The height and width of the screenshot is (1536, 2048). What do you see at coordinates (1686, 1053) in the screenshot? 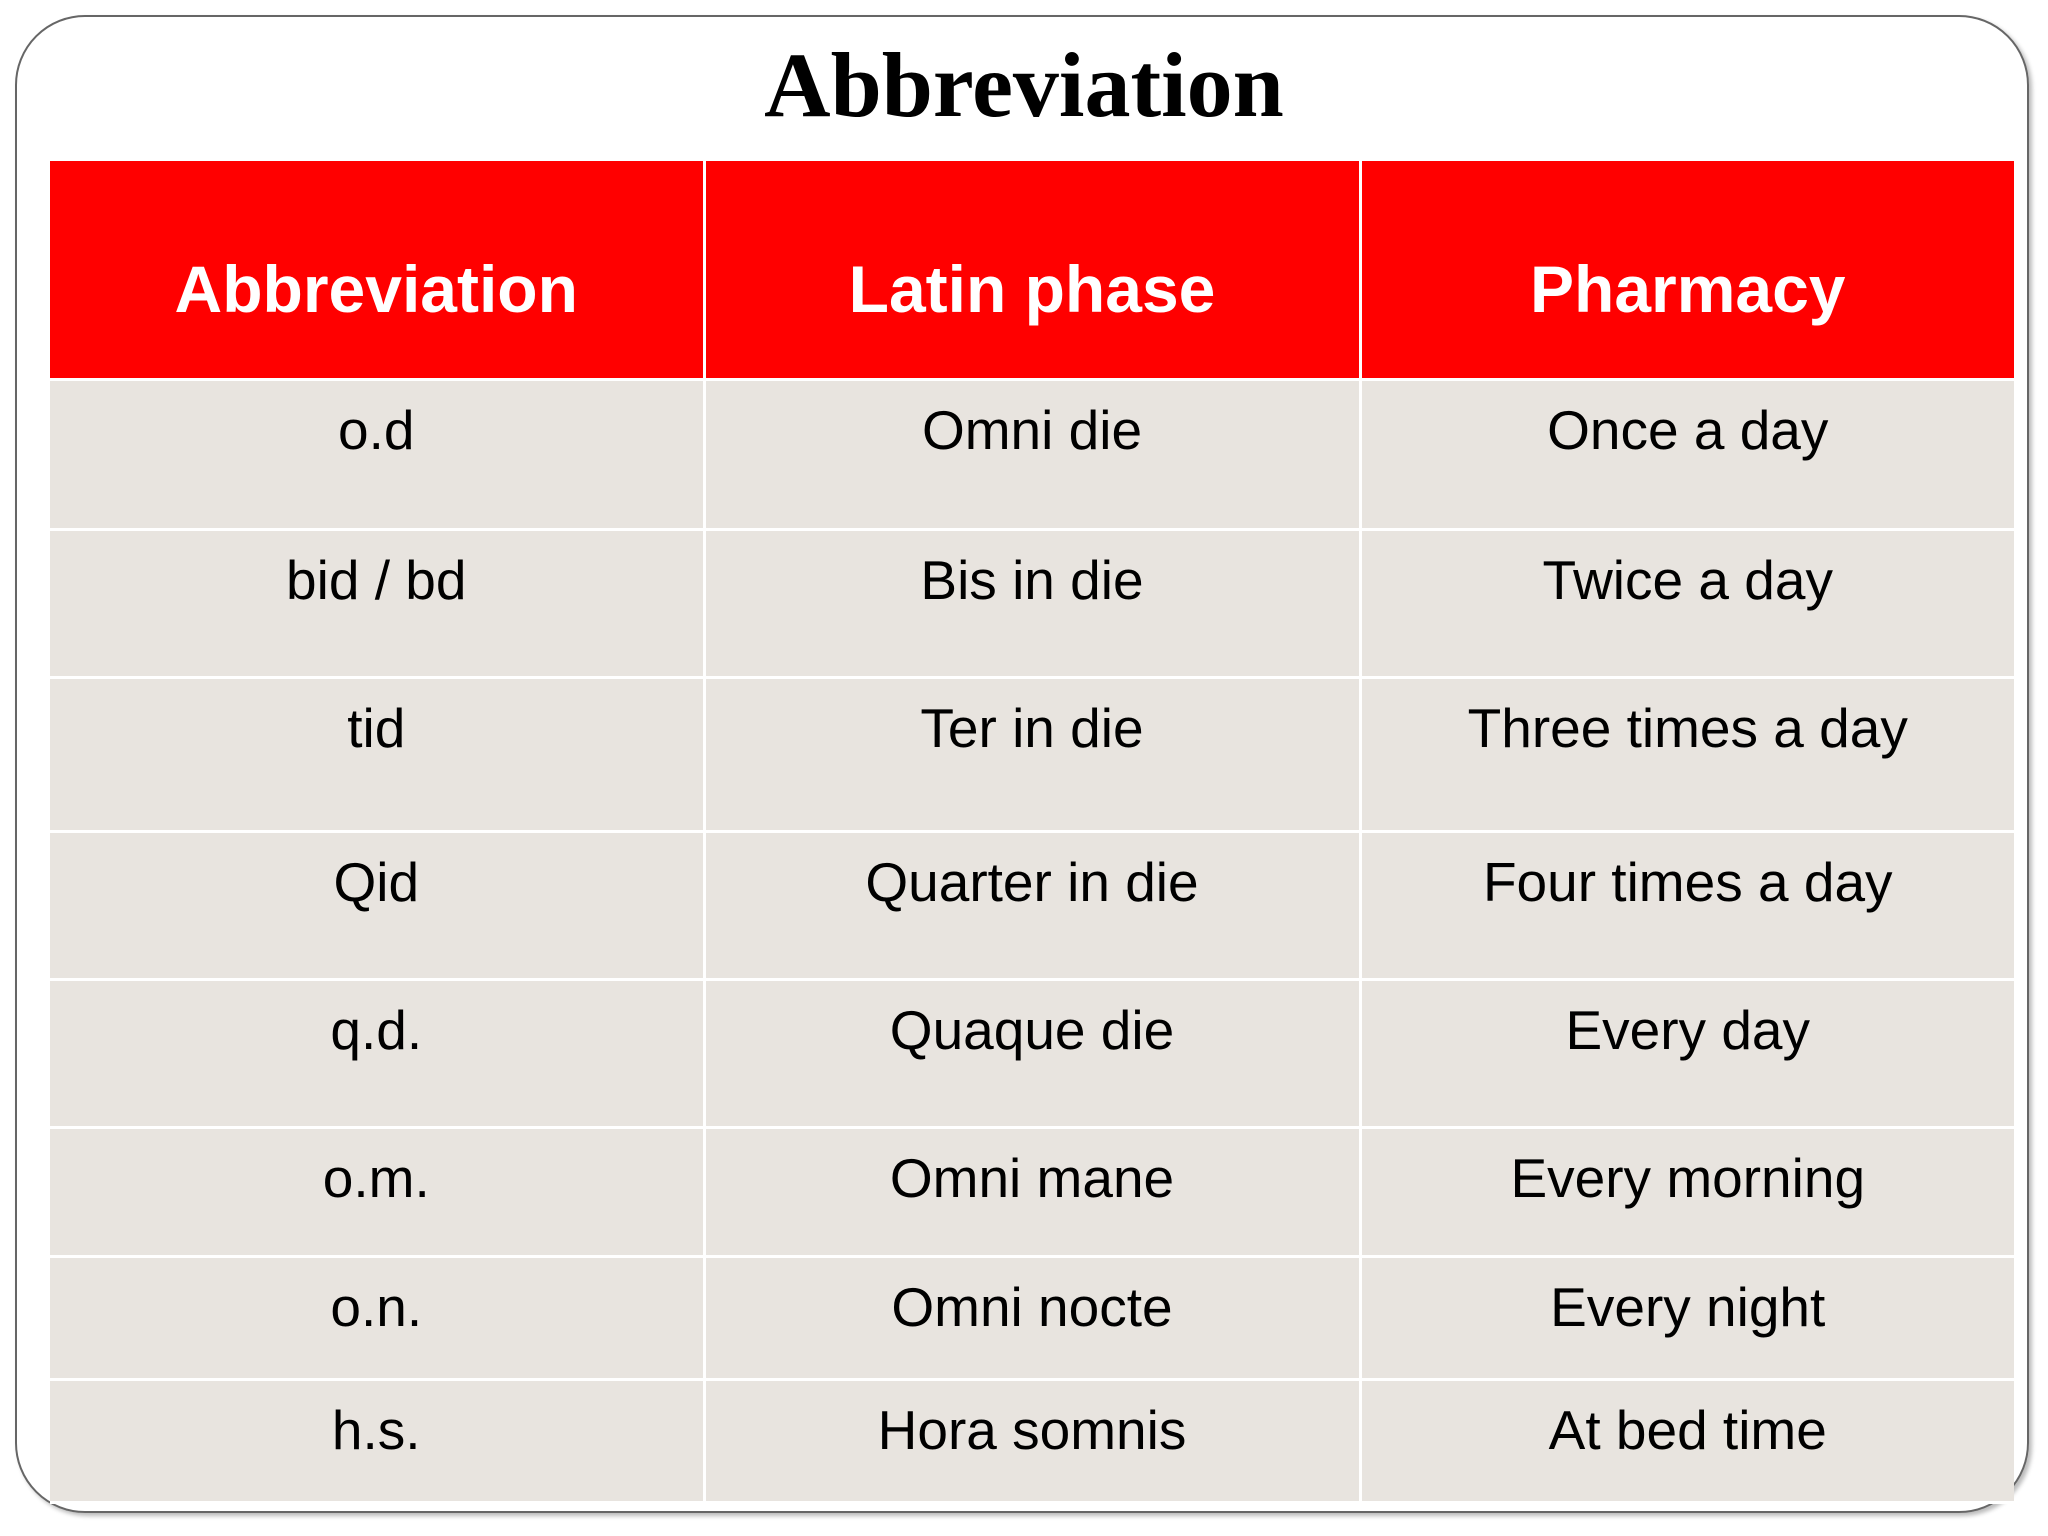
I see `table-cell: Every day` at bounding box center [1686, 1053].